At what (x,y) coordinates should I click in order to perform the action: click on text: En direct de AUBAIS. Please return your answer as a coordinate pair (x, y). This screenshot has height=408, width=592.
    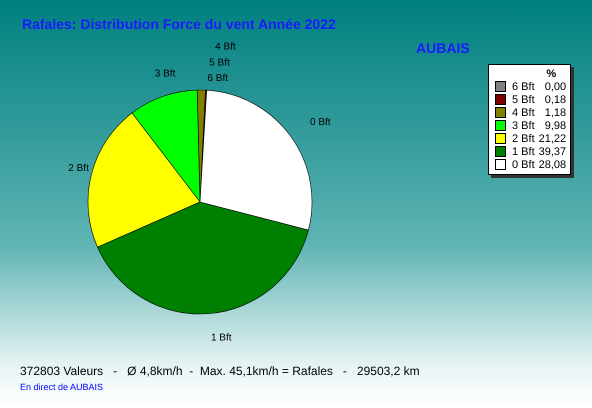
    Looking at the image, I should click on (62, 387).